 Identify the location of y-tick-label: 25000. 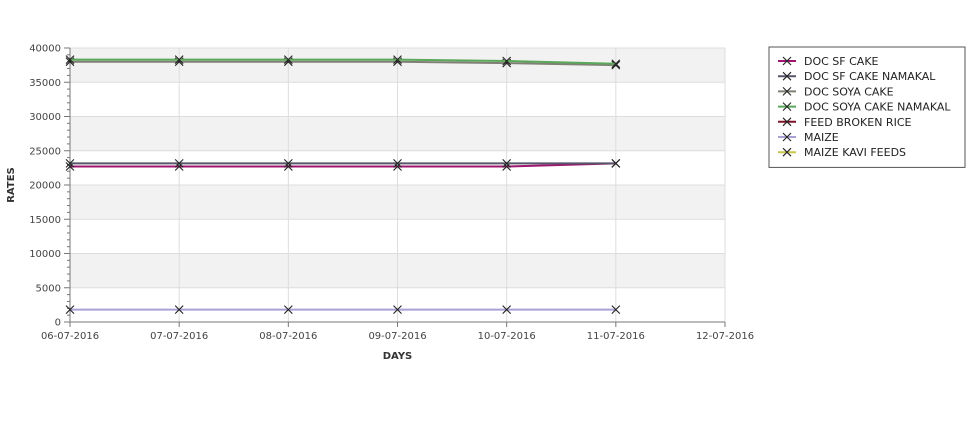
(45, 151).